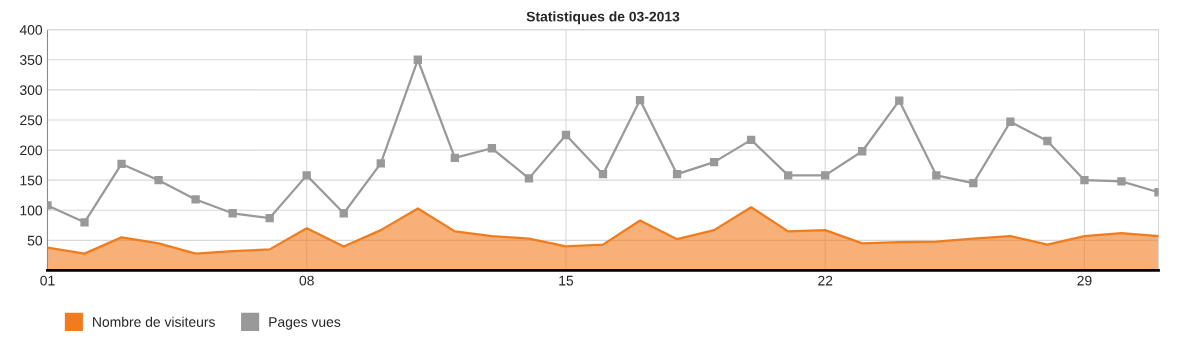 The width and height of the screenshot is (1187, 349). I want to click on x-tick-label: 01, so click(47, 280).